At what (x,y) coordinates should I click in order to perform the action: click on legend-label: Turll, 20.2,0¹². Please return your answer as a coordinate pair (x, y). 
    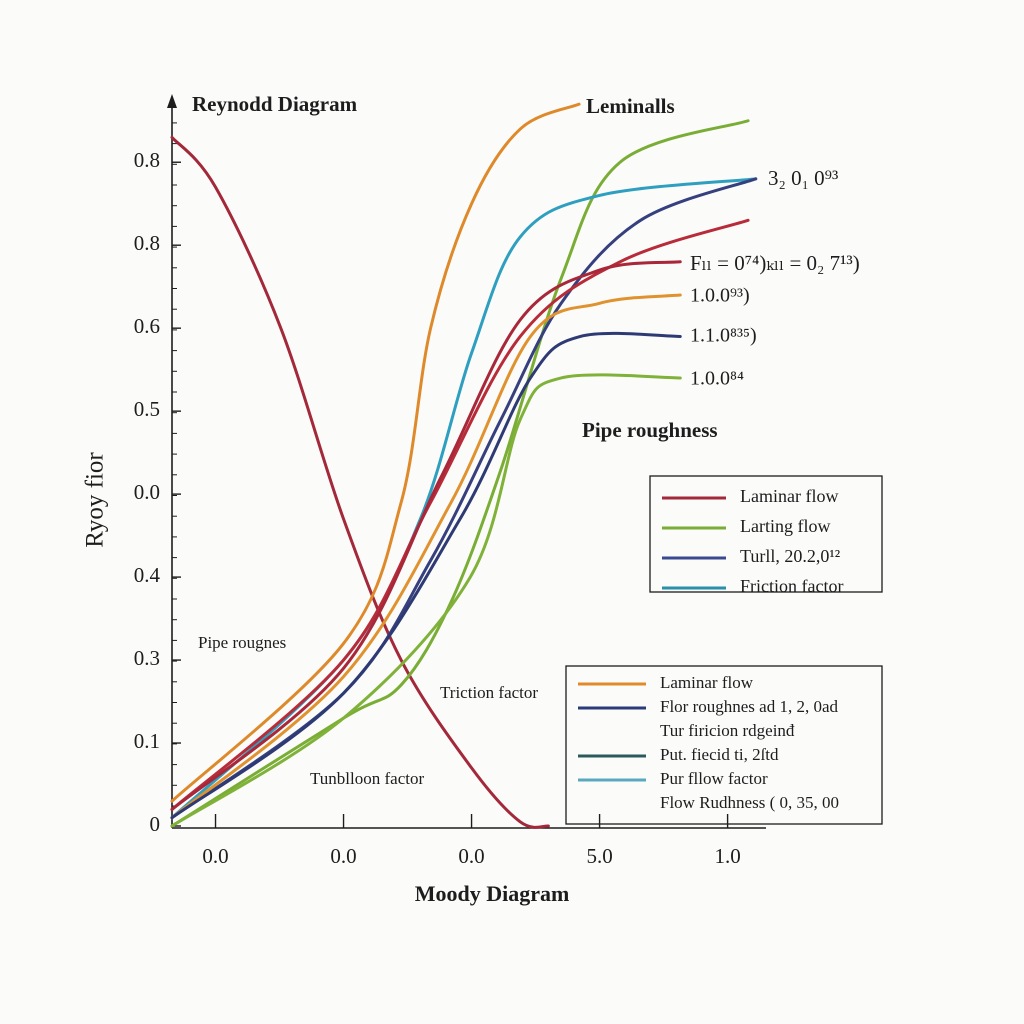
    Looking at the image, I should click on (790, 556).